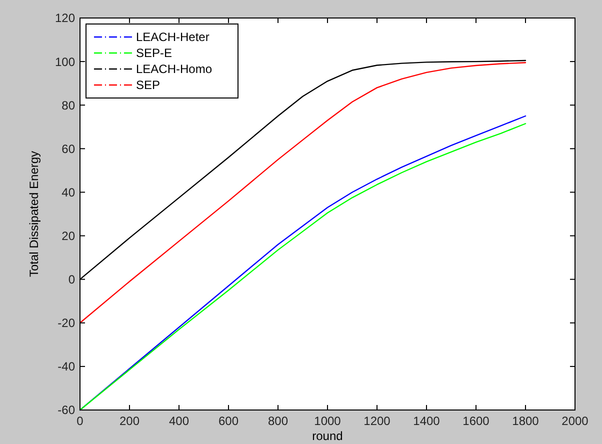 This screenshot has width=602, height=444. What do you see at coordinates (65, 18) in the screenshot?
I see `y-tick-label: 120` at bounding box center [65, 18].